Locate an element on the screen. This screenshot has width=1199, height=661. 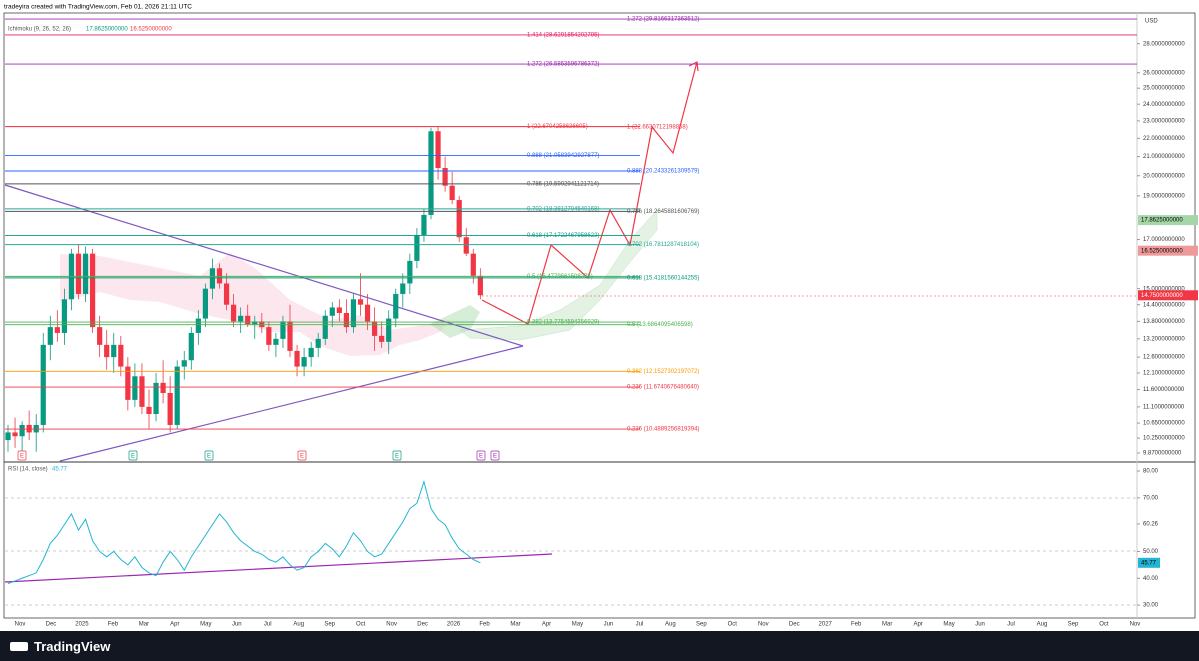
x-tick-label: 2026 is located at coordinates (454, 625).